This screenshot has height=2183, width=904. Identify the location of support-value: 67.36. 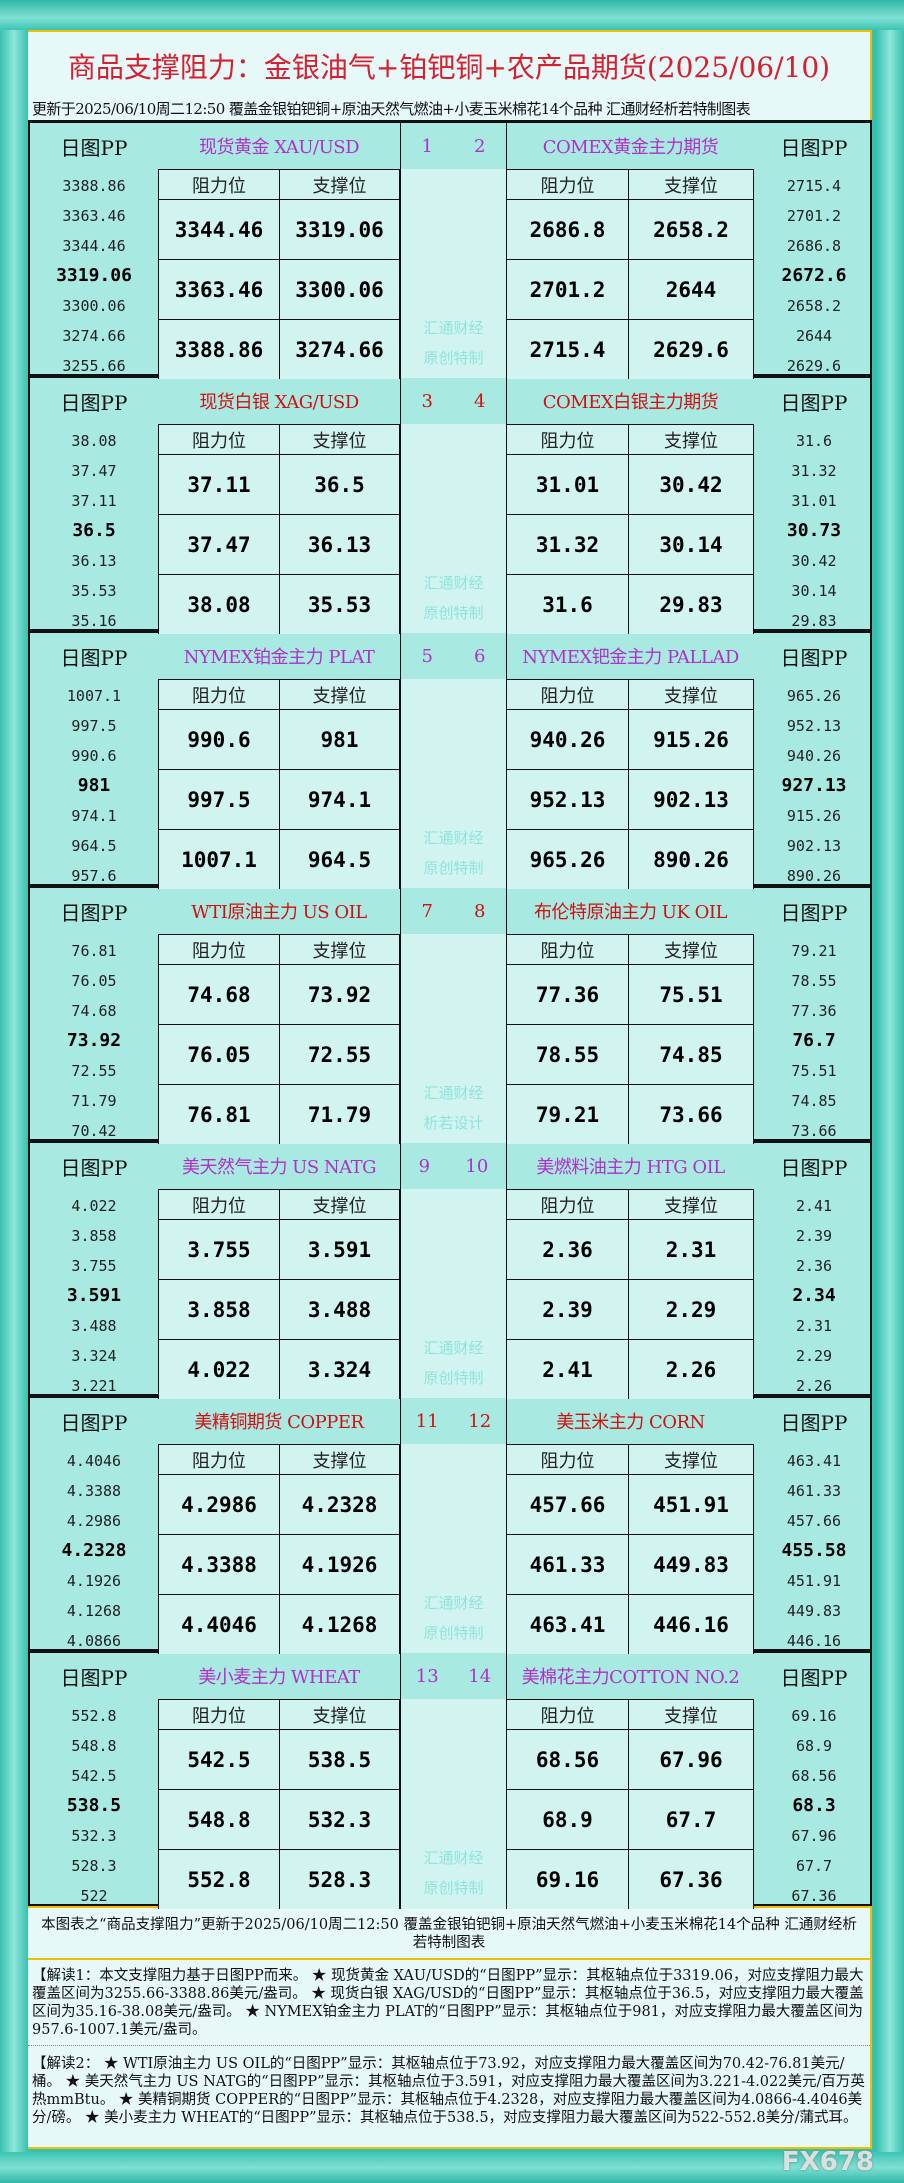
(691, 1879).